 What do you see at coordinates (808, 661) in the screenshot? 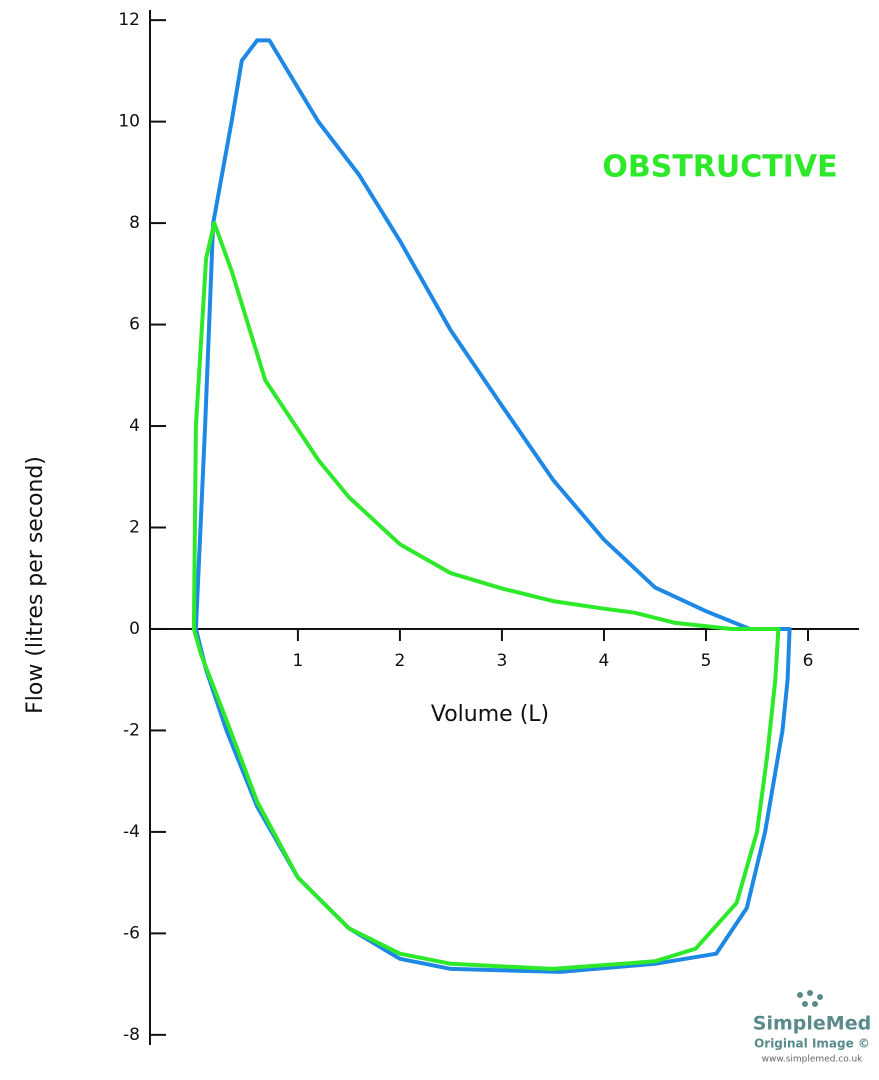
I see `x-tick-label: 6` at bounding box center [808, 661].